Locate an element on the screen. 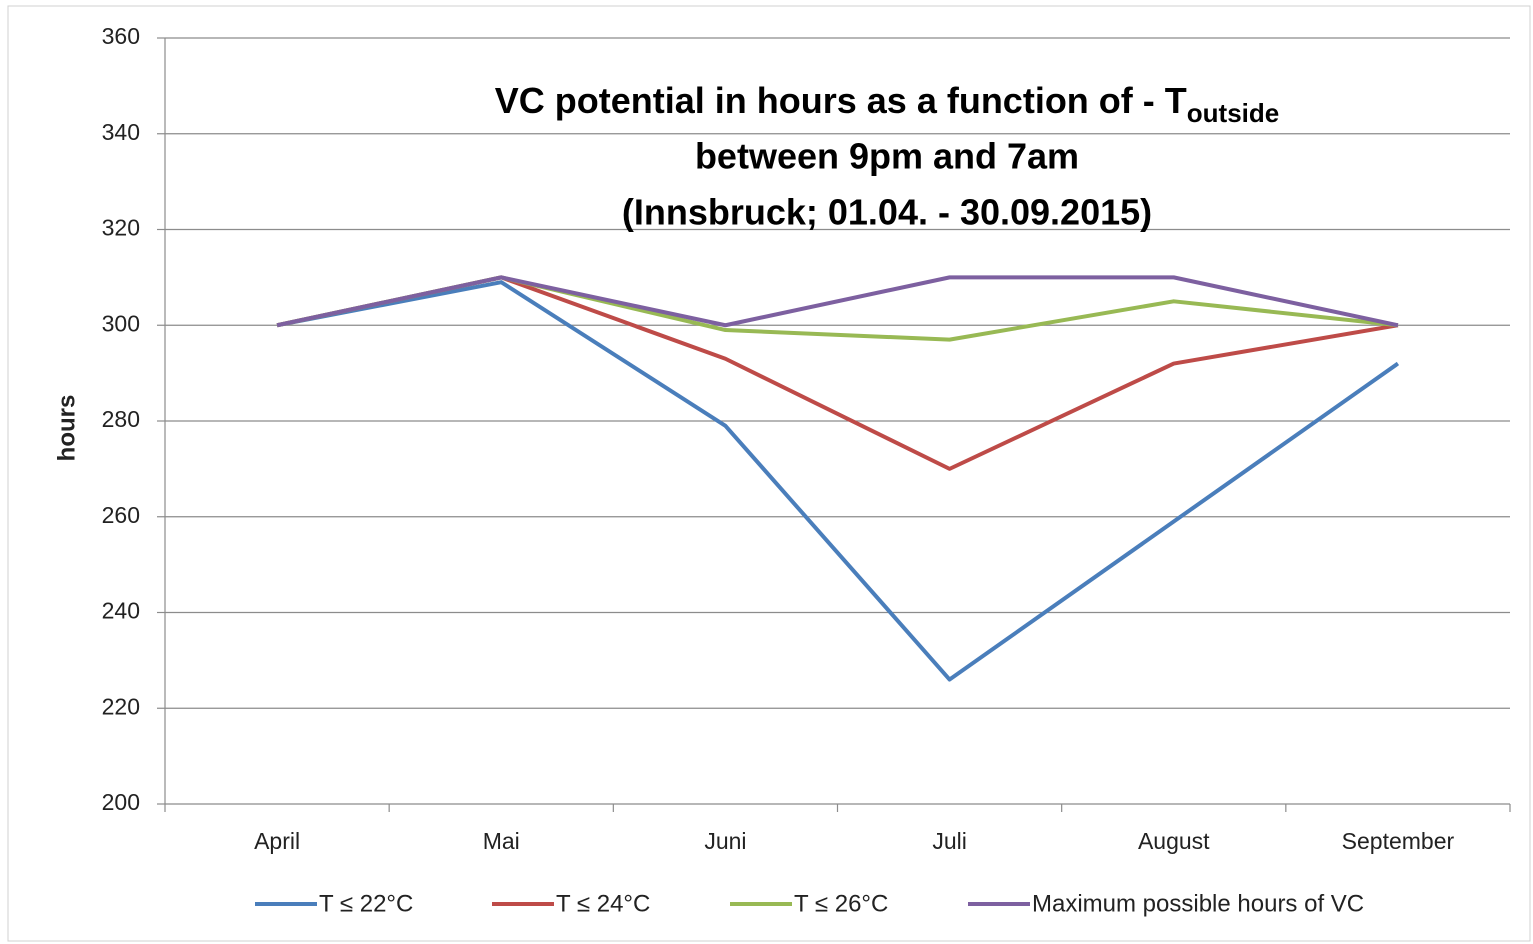 The image size is (1533, 944). x-tick-label: August is located at coordinates (1174, 841).